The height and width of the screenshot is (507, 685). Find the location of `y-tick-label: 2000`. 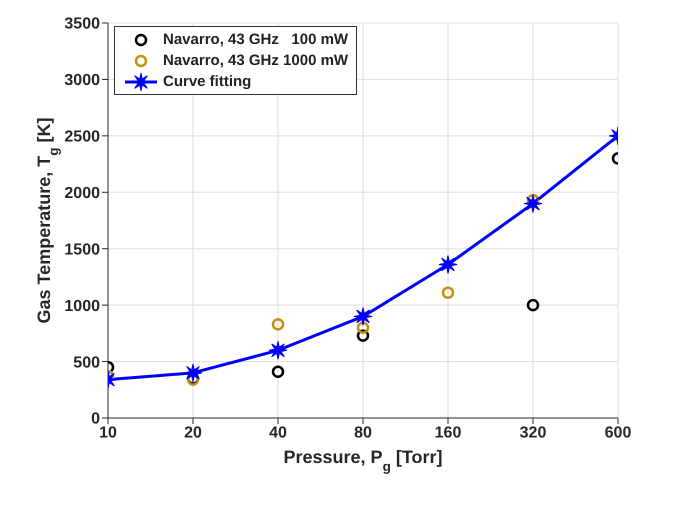

y-tick-label: 2000 is located at coordinates (82, 193).